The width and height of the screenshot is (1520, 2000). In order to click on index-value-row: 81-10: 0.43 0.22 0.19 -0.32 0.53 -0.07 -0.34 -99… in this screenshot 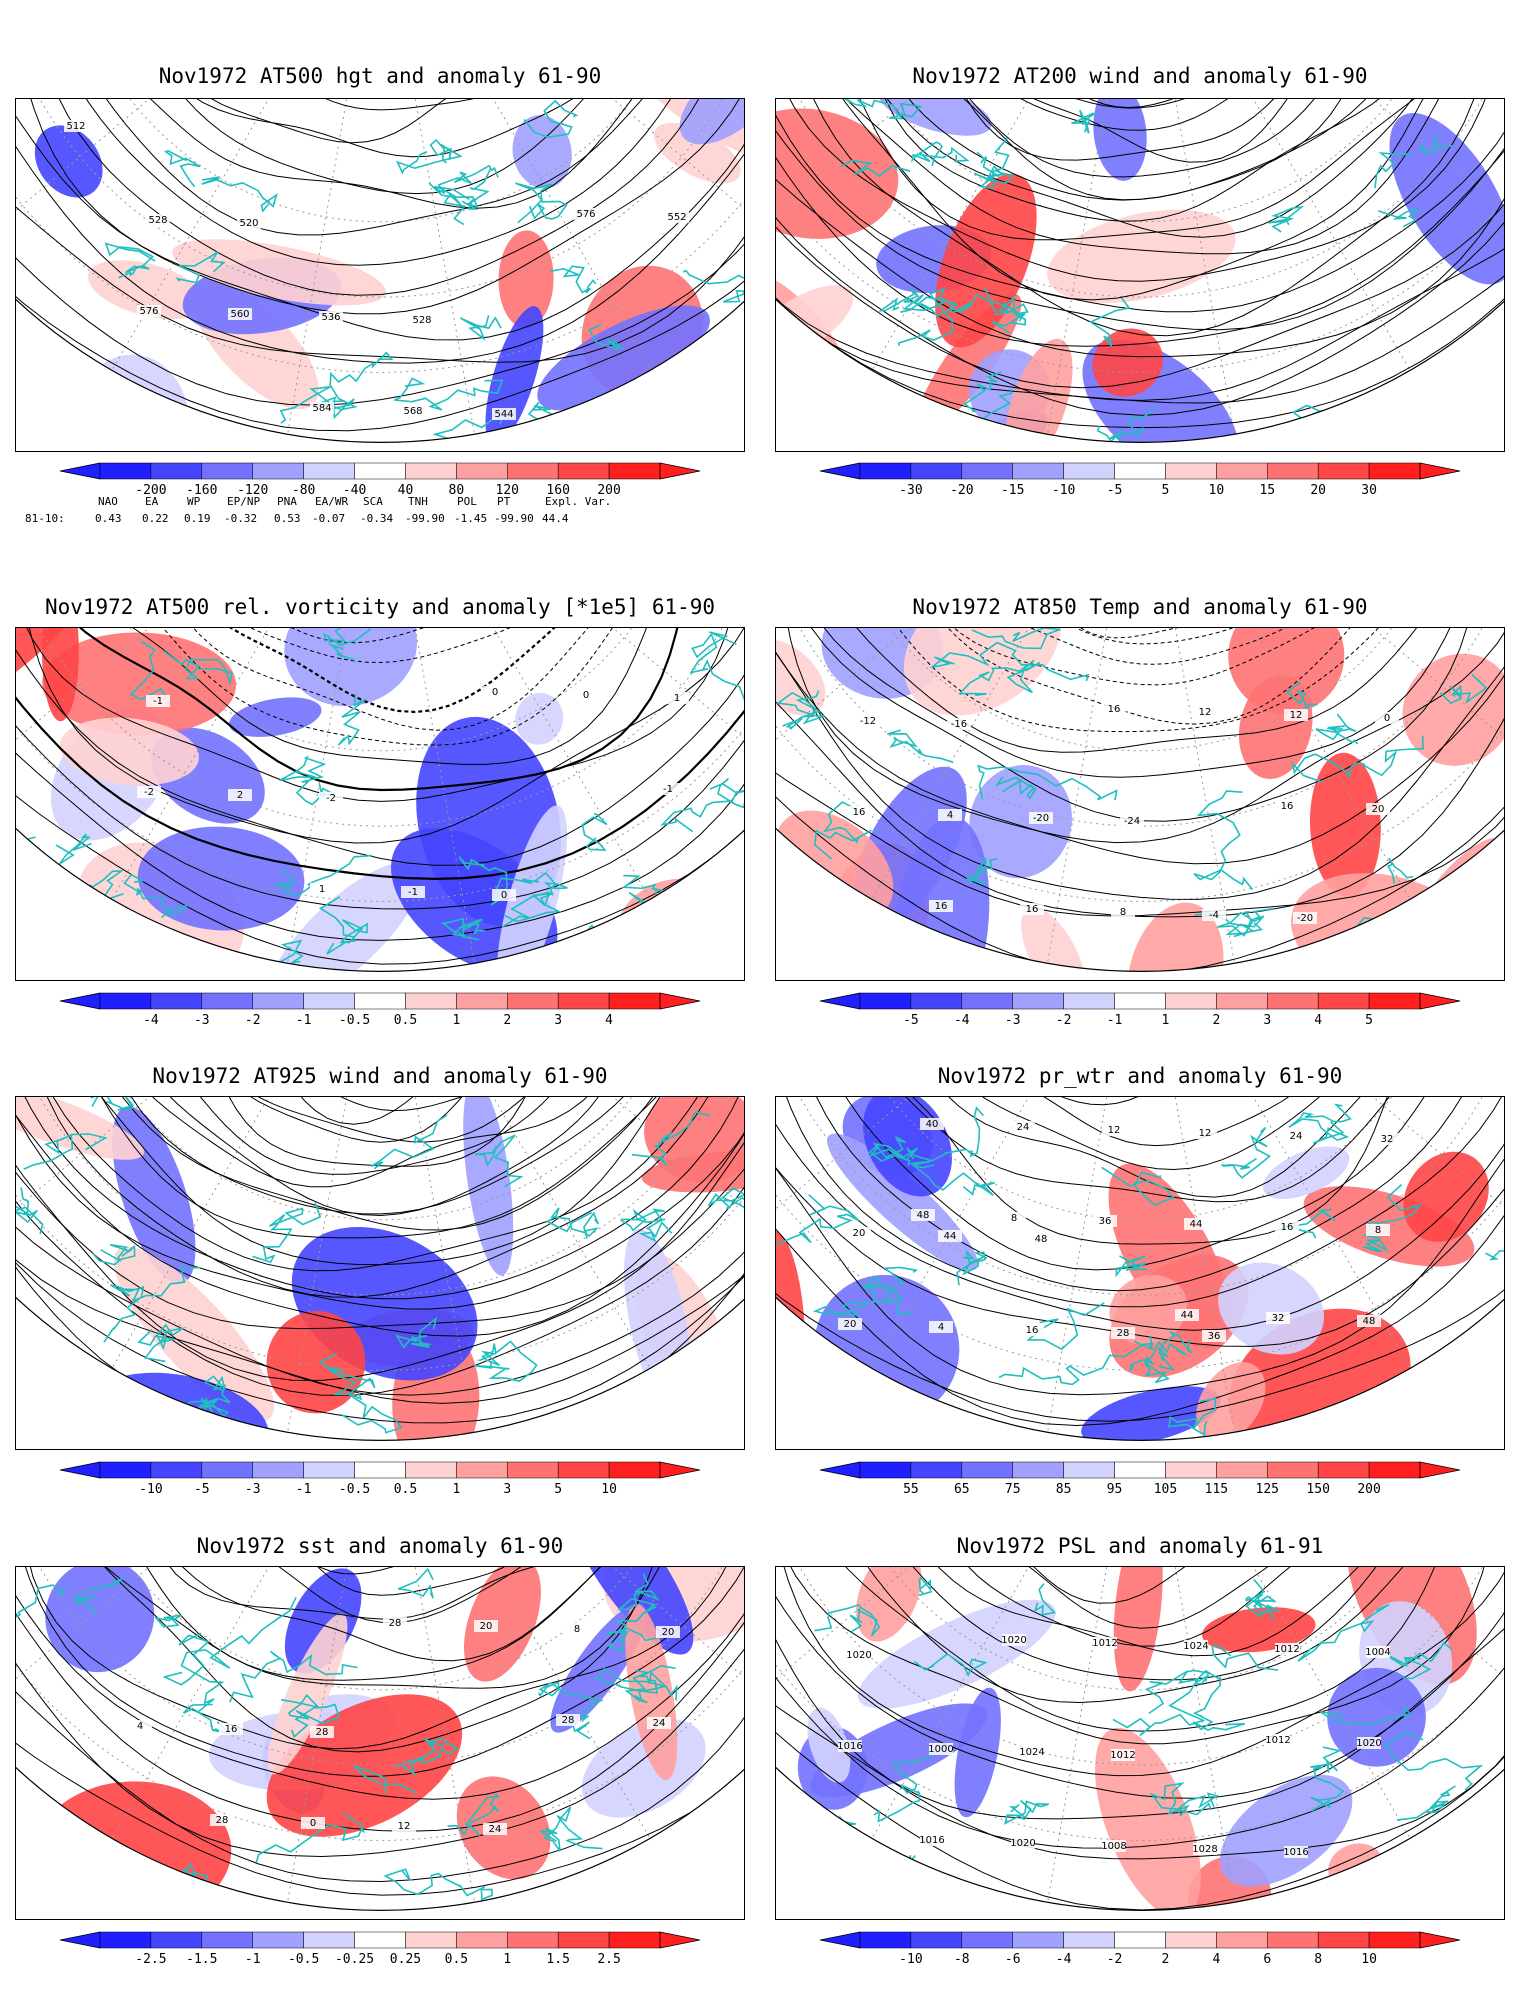, I will do `click(375, 518)`.